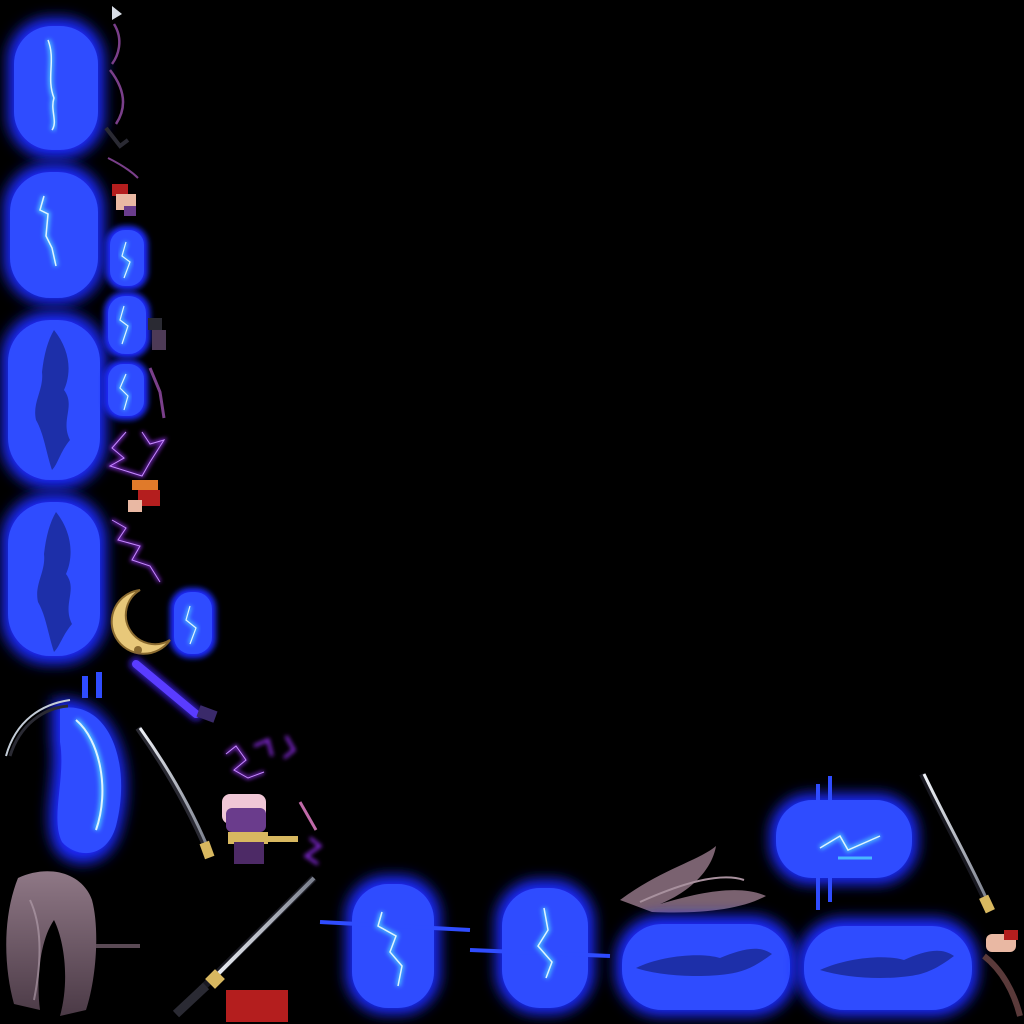  I want to click on glow-crescent-blade, so click(88, 768).